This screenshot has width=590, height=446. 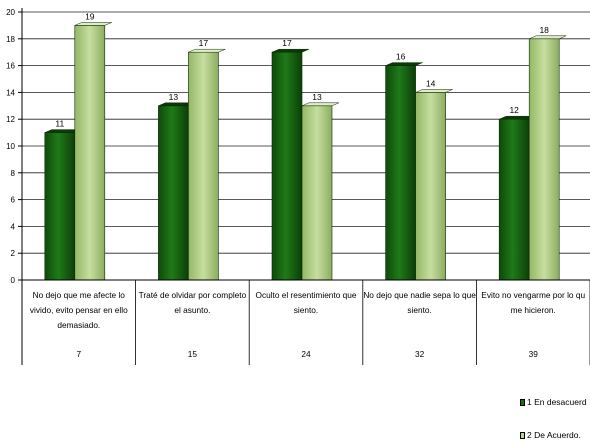 I want to click on y-tick-label: 16, so click(x=10, y=66).